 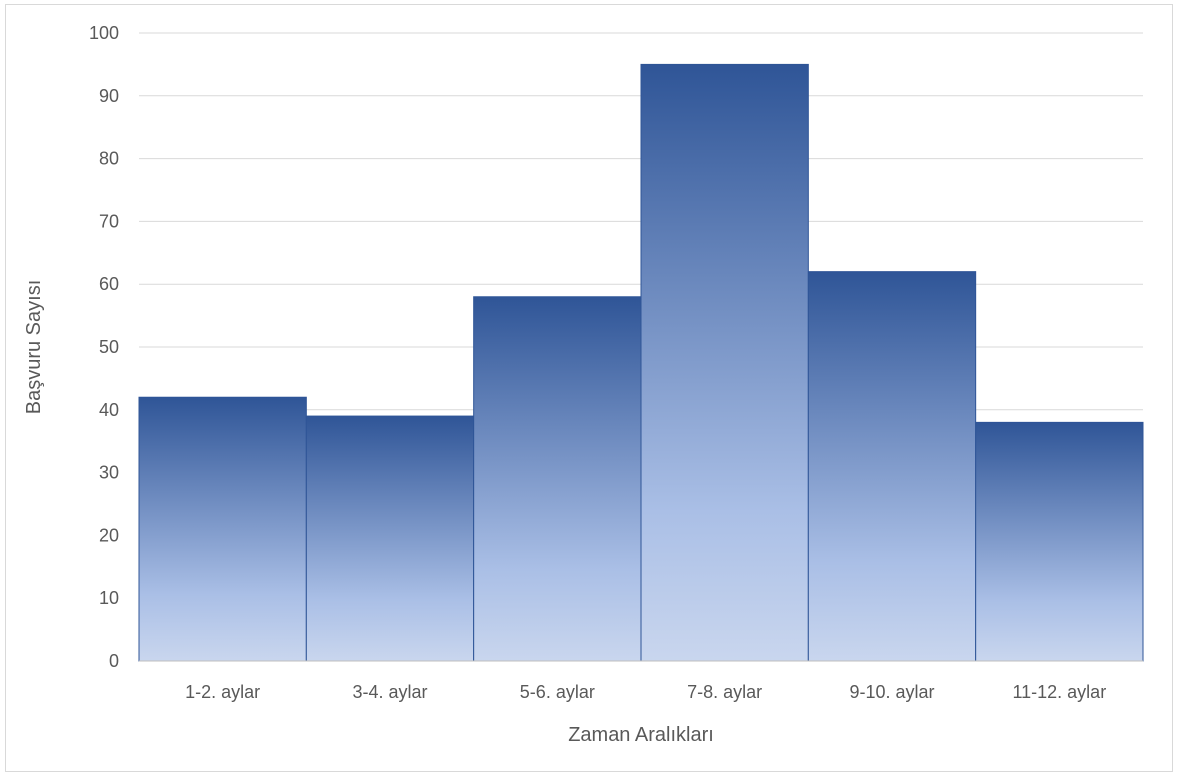 What do you see at coordinates (557, 692) in the screenshot?
I see `x-tick-label: 5-6. aylar` at bounding box center [557, 692].